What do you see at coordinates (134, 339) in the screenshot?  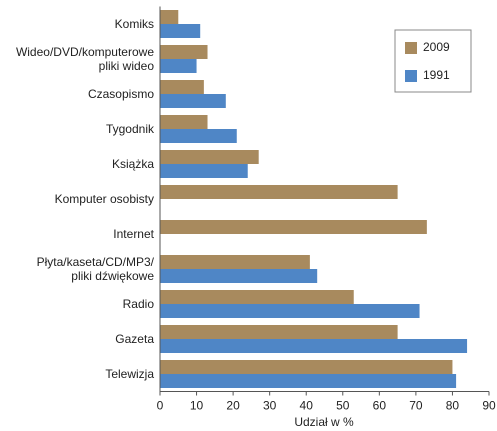 I see `y-tick-label: Gazeta` at bounding box center [134, 339].